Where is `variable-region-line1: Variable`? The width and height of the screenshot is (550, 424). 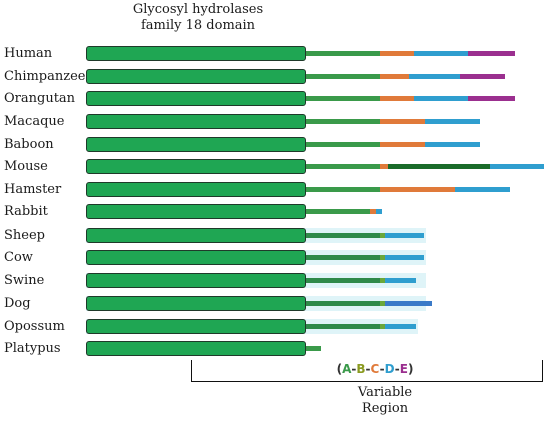
variable-region-line1: Variable is located at coordinates (385, 392).